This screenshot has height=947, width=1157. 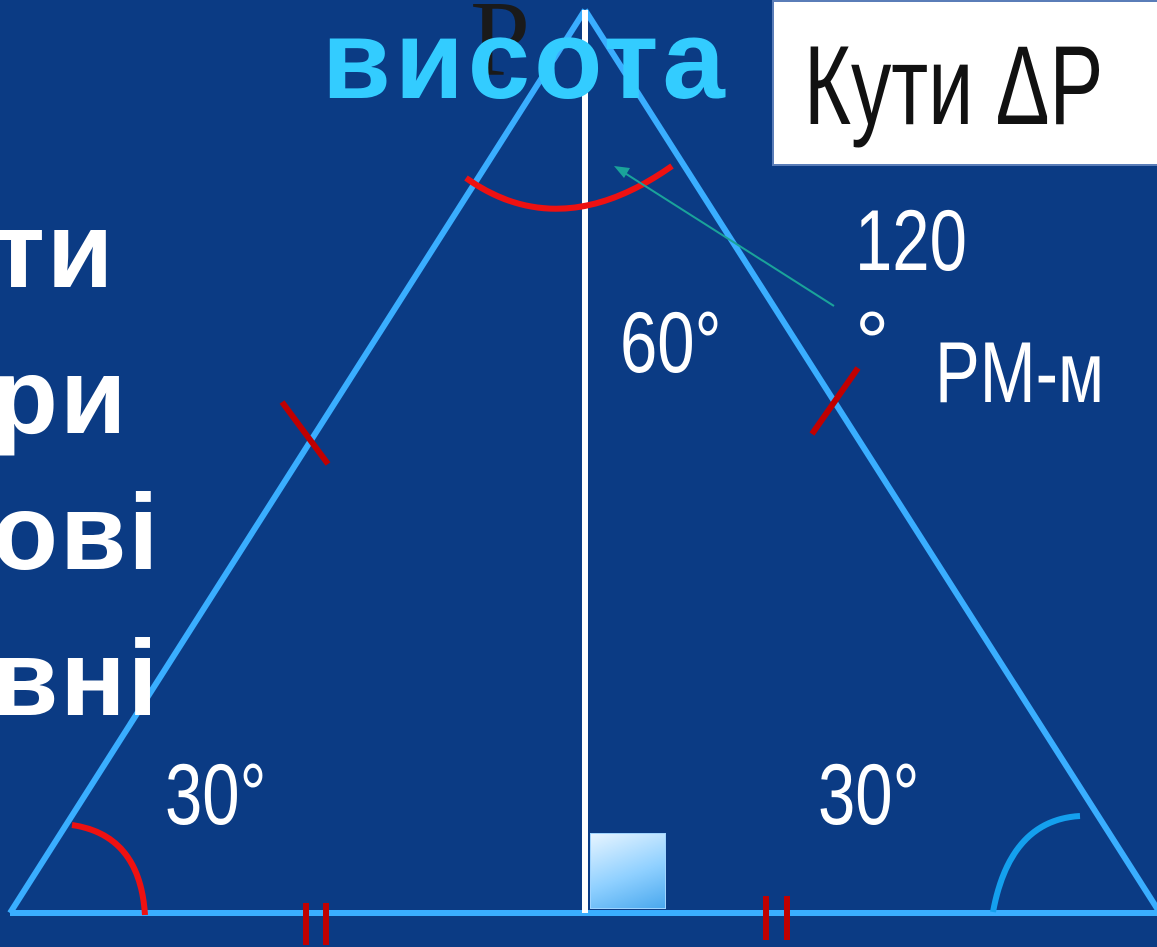 I want to click on left-text-line-3: ові, so click(x=80, y=531).